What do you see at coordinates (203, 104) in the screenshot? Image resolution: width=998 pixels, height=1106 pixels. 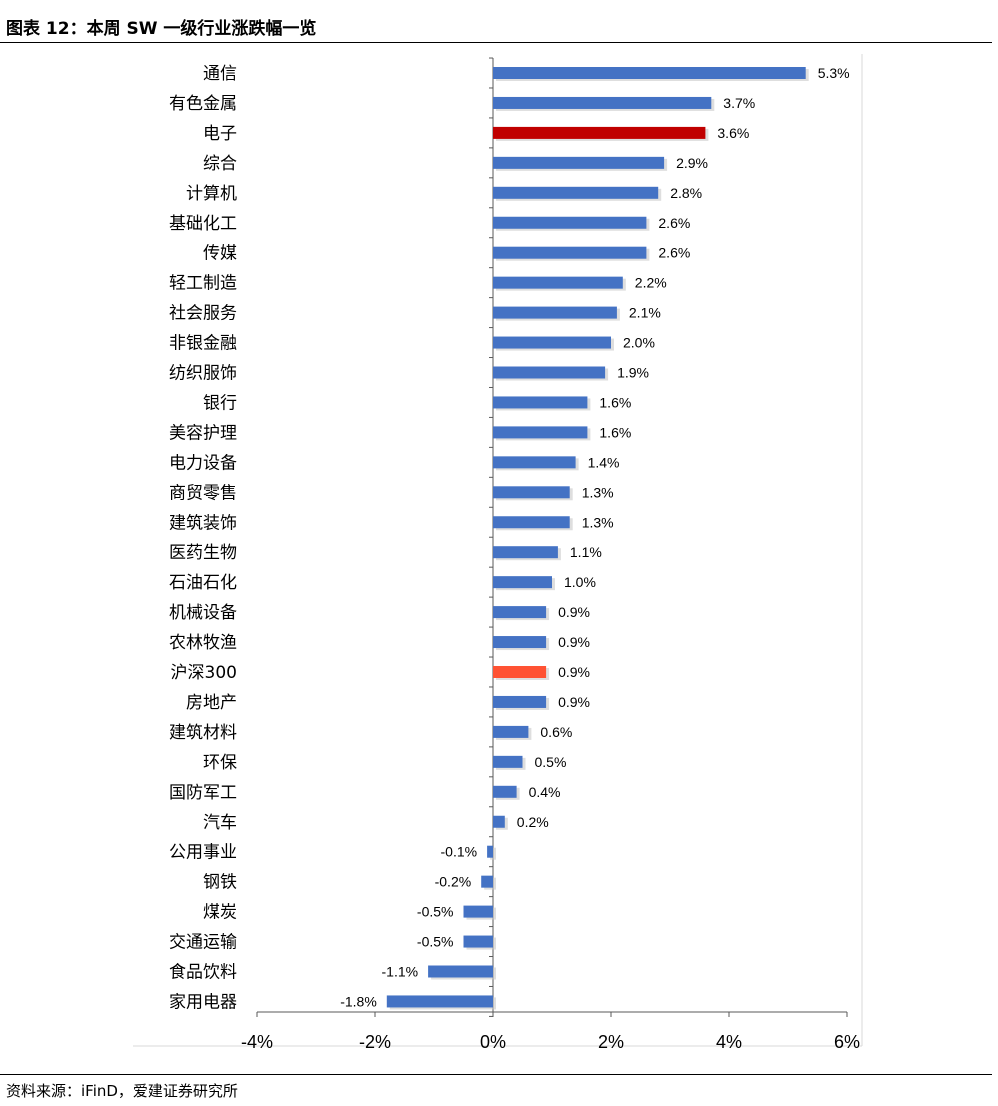 I see `category-label: 有色金属` at bounding box center [203, 104].